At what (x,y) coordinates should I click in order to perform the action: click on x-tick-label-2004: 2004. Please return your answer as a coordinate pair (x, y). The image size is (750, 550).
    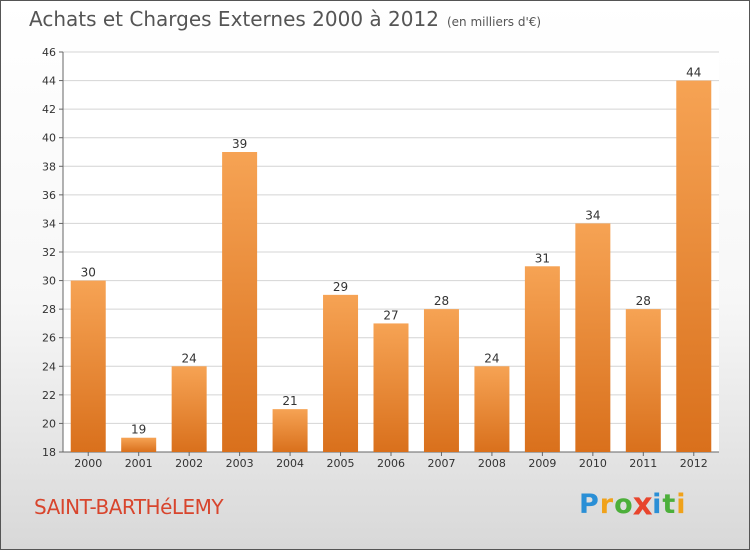
    Looking at the image, I should click on (290, 463).